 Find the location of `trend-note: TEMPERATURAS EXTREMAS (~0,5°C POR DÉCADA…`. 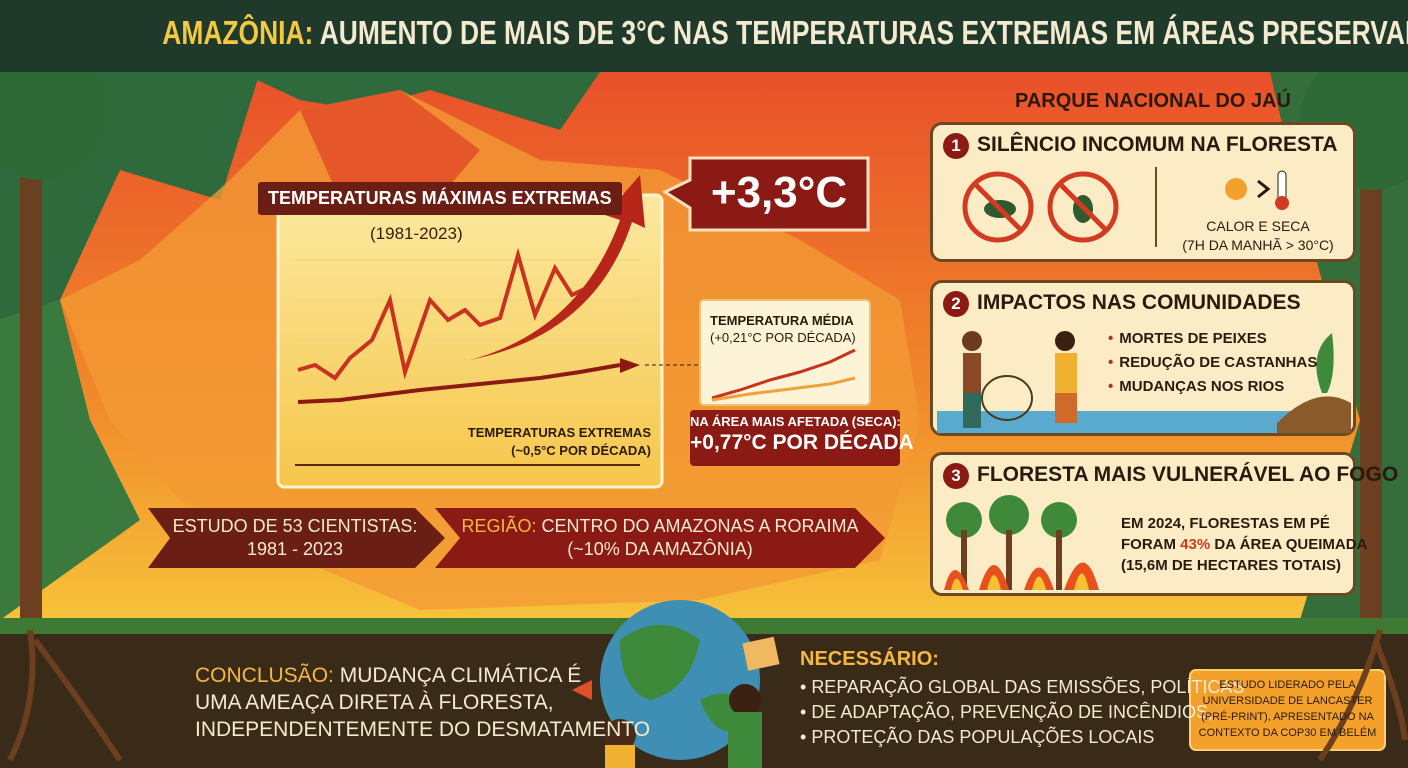

trend-note: TEMPERATURAS EXTREMAS (~0,5°C POR DÉCADA… is located at coordinates (553, 442).